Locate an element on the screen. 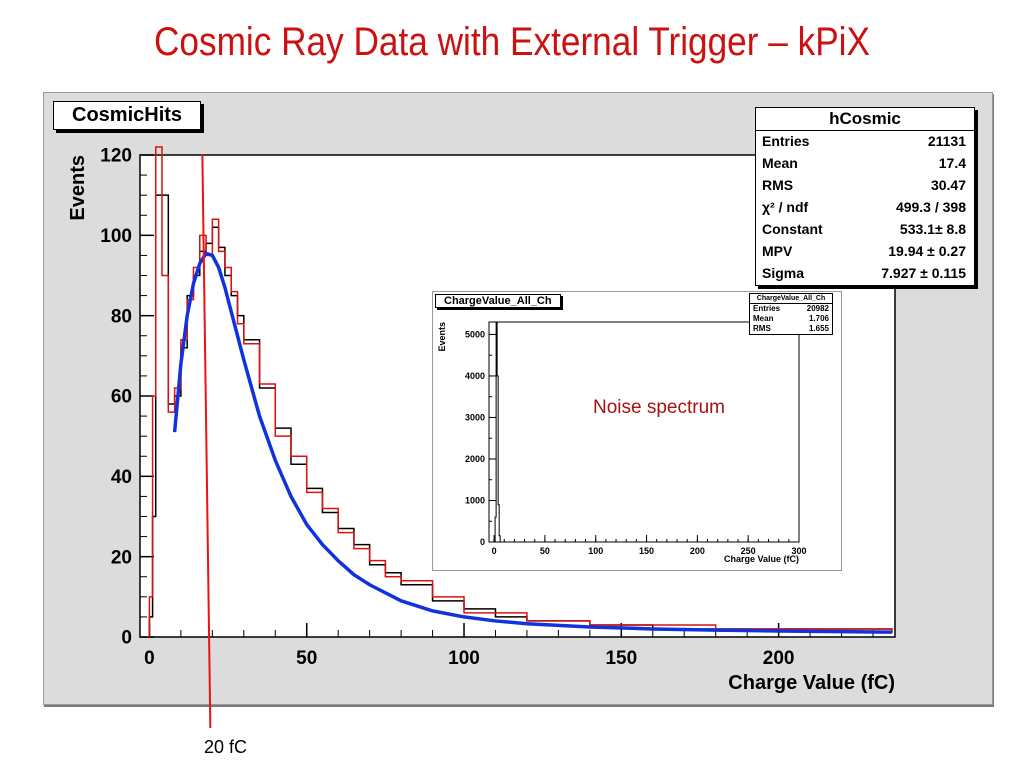 The width and height of the screenshot is (1024, 768). inset-stats-row: Entries 20982 is located at coordinates (791, 309).